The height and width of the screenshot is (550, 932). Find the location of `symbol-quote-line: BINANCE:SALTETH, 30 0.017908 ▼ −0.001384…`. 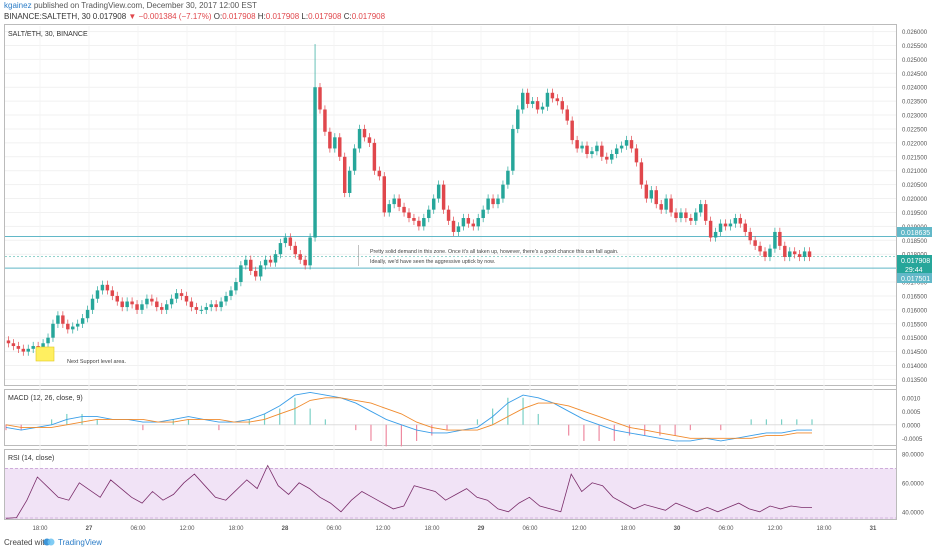

symbol-quote-line: BINANCE:SALTETH, 30 0.017908 ▼ −0.001384… is located at coordinates (194, 16).